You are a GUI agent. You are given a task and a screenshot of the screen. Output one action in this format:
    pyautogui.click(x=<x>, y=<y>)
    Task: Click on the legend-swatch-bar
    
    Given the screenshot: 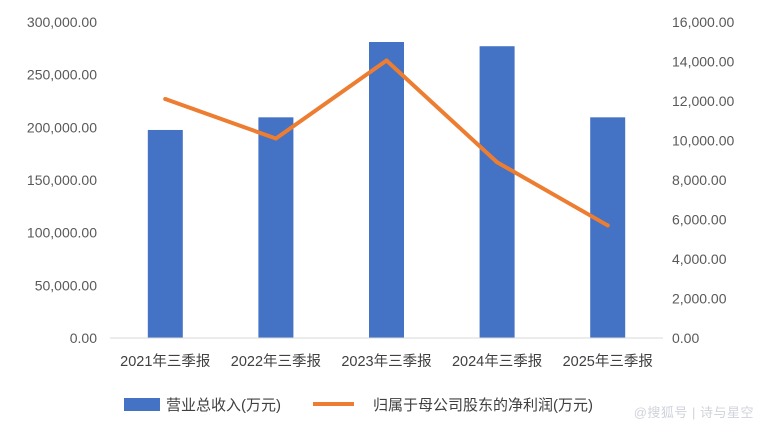 What is the action you would take?
    pyautogui.click(x=142, y=404)
    